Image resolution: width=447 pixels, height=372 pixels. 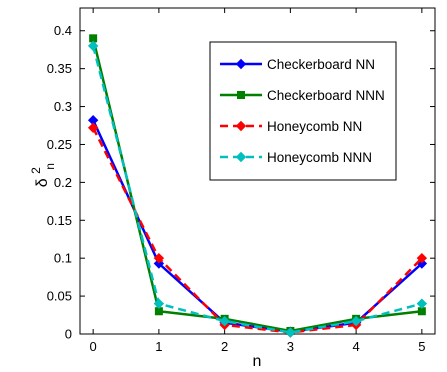 I want to click on y-tick-label: 0.2, so click(x=63, y=182).